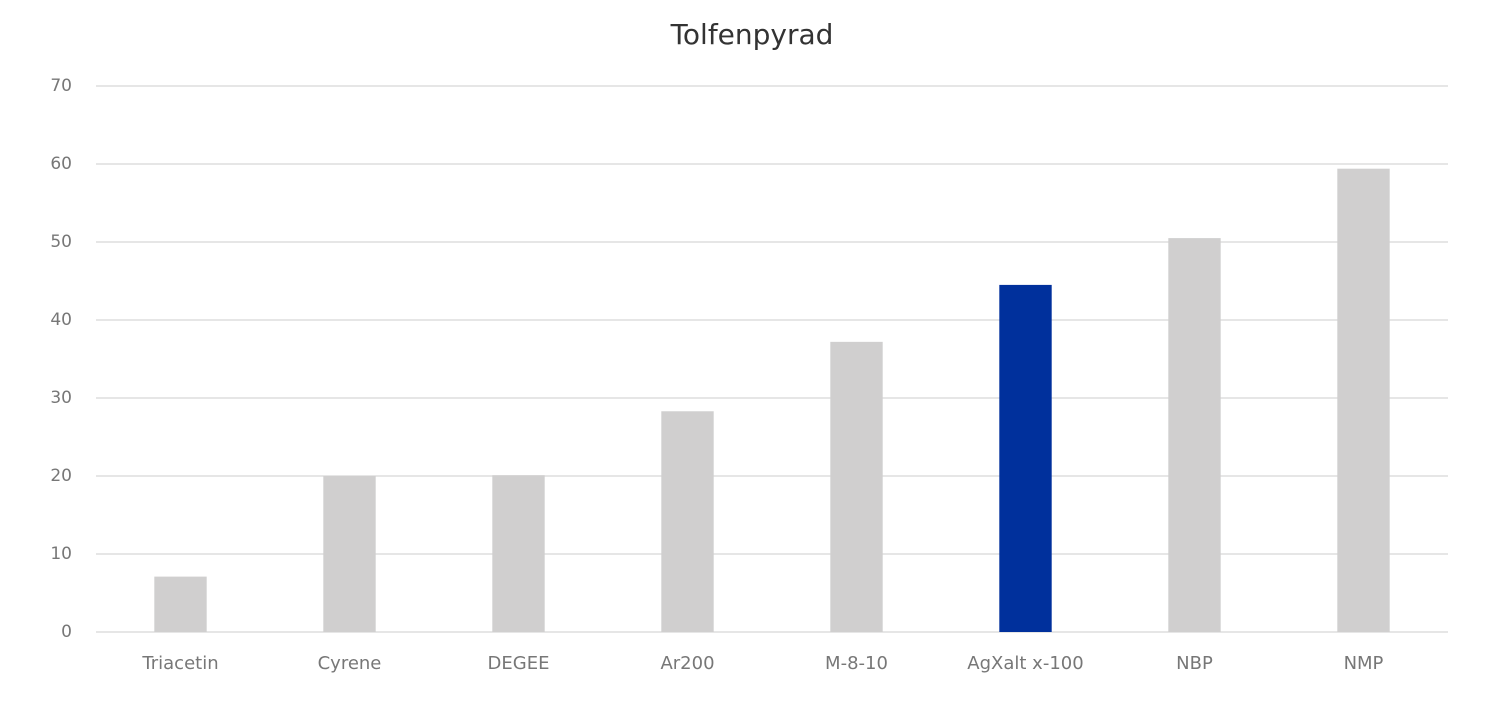 The image size is (1502, 720). I want to click on x-tick-label: DEGEE, so click(519, 663).